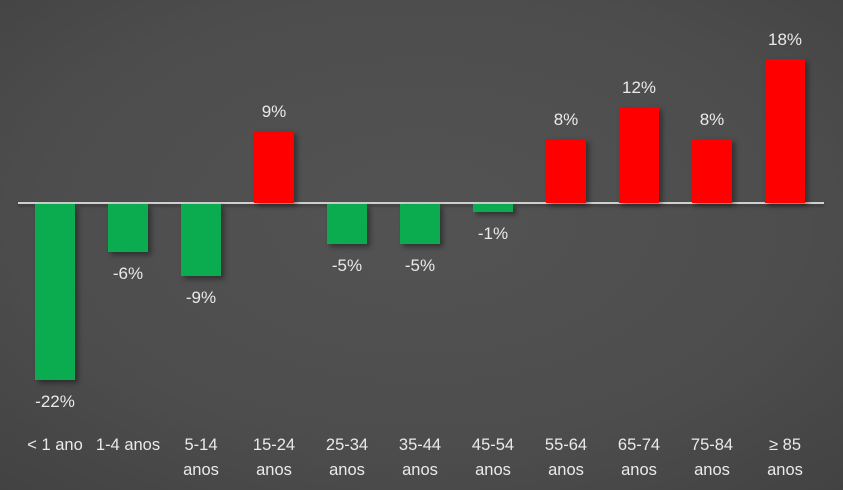 The width and height of the screenshot is (843, 490). What do you see at coordinates (566, 458) in the screenshot?
I see `category-label-55-64 anos: 55-64 anos` at bounding box center [566, 458].